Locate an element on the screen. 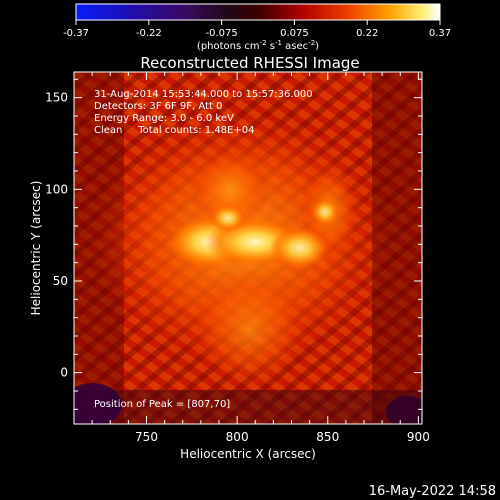 The image size is (500, 500). x-tick-label: 750 is located at coordinates (146, 437).